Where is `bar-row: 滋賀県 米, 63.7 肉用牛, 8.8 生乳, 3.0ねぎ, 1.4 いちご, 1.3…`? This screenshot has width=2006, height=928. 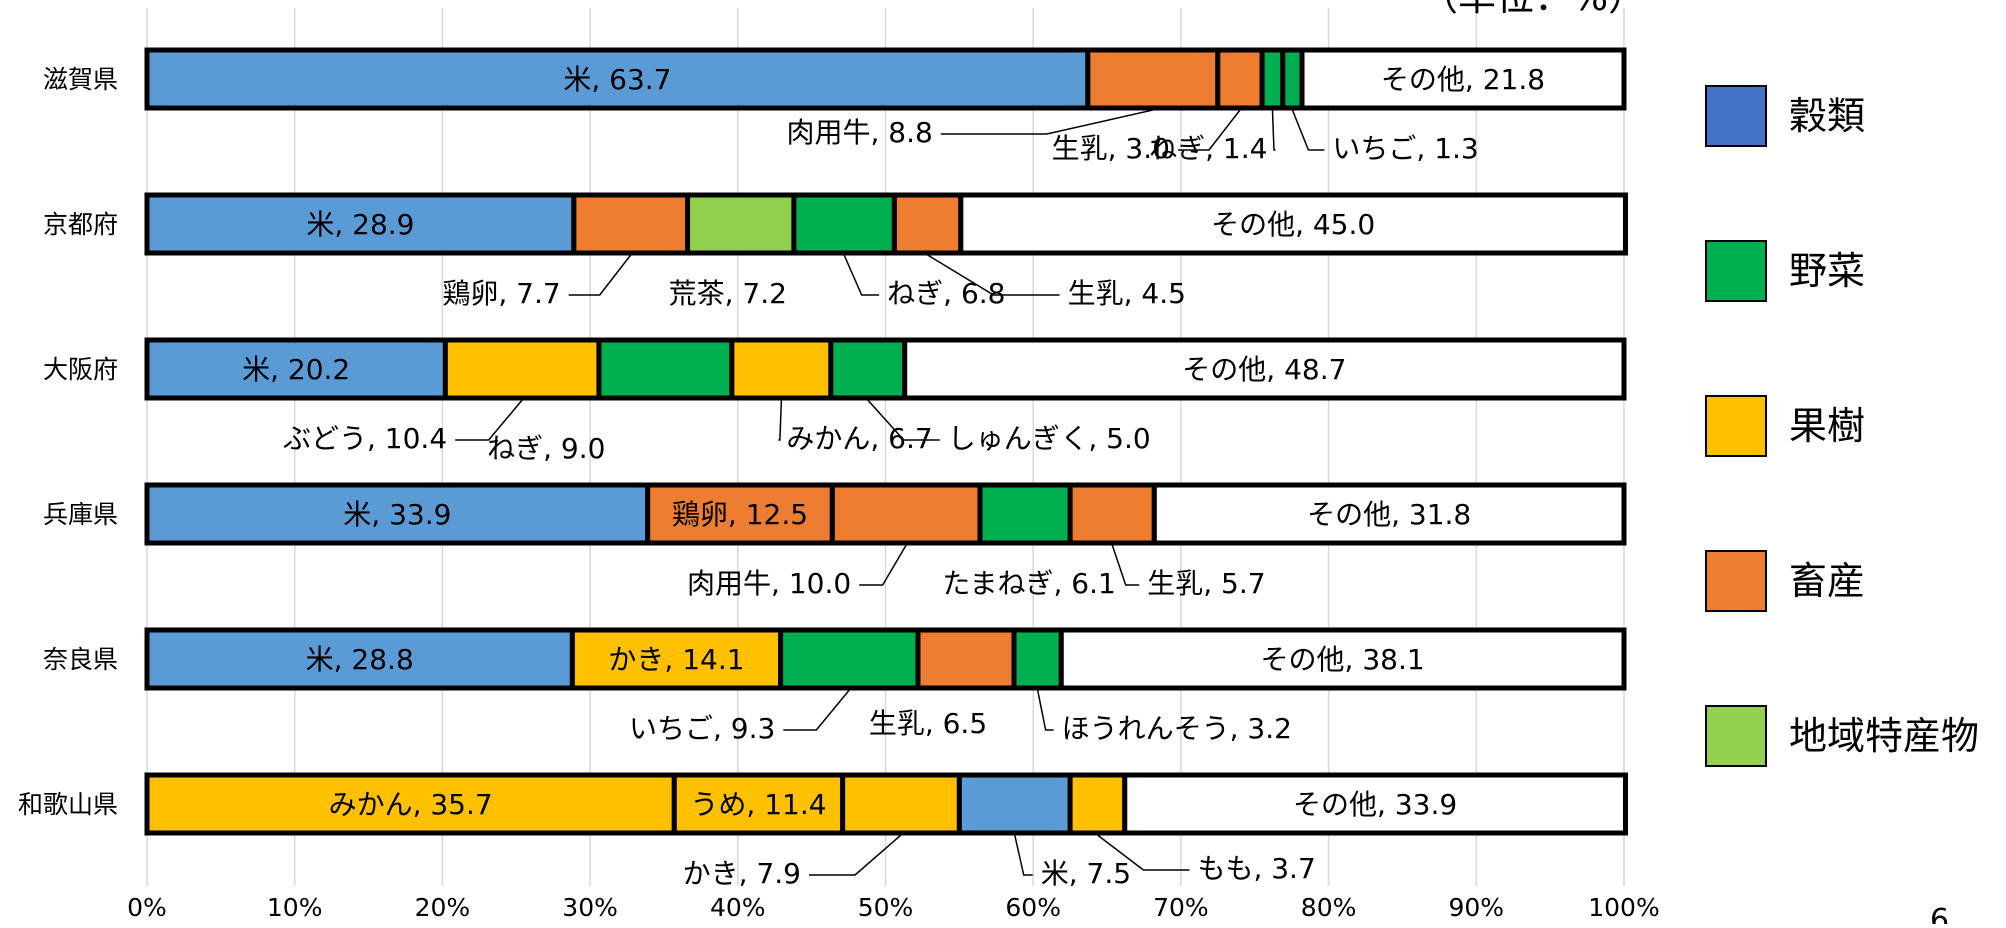 bar-row: 滋賀県 米, 63.7 肉用牛, 8.8 生乳, 3.0ねぎ, 1.4 いちご, 1.3… is located at coordinates (835, 106).